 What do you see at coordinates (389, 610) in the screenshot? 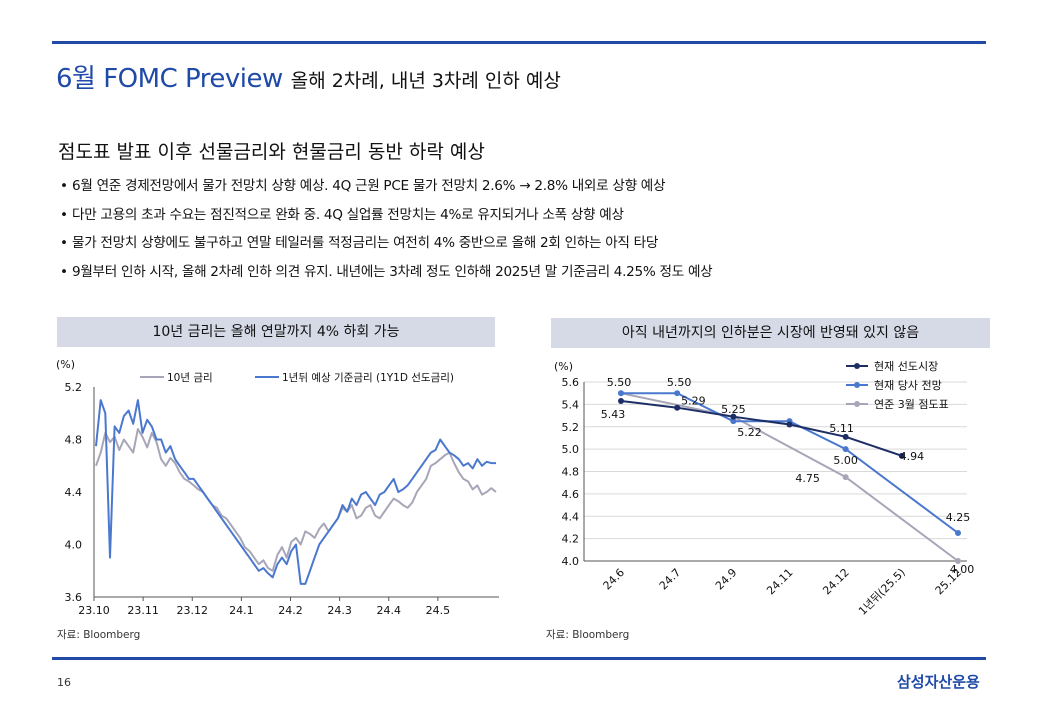
I see `x-tick-label: 24.4` at bounding box center [389, 610].